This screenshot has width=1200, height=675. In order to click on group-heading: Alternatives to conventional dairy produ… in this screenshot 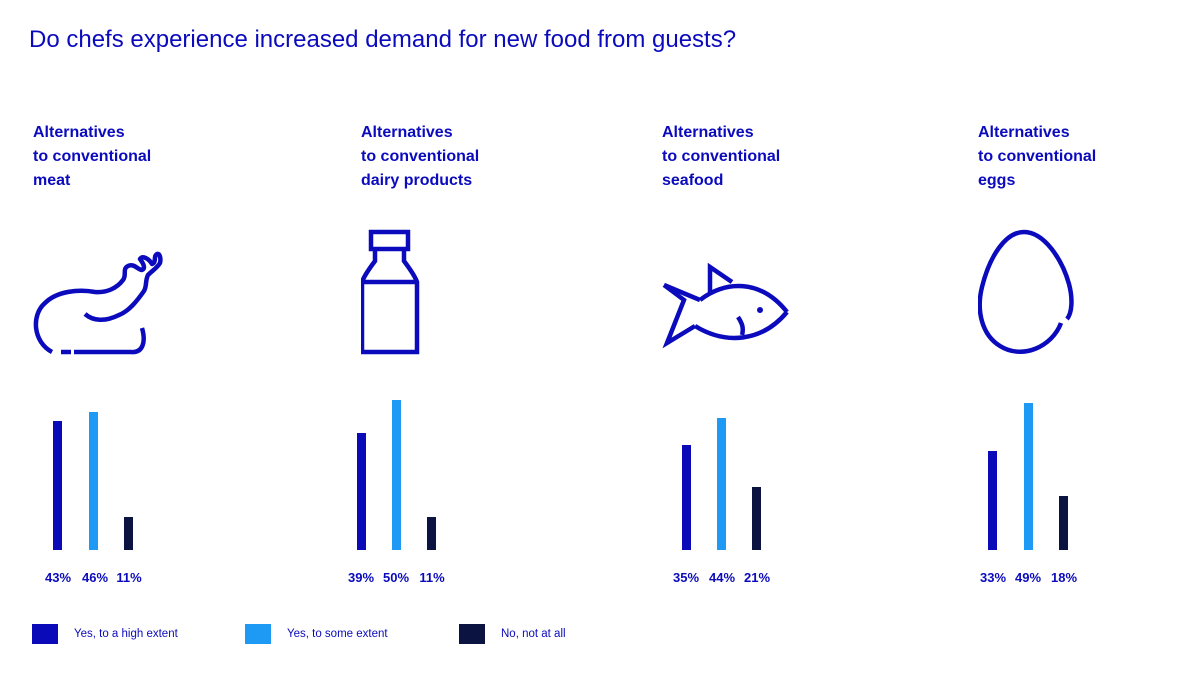, I will do `click(461, 157)`.